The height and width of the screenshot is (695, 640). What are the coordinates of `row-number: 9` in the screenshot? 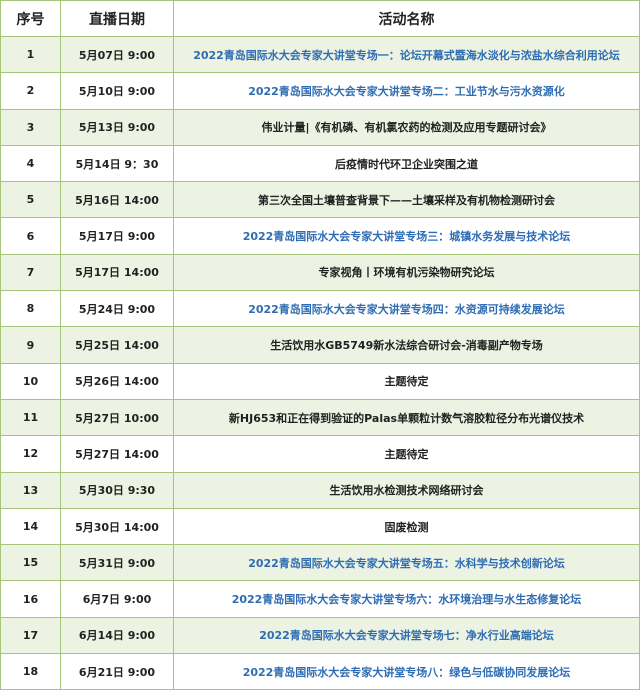 It's located at (30, 345).